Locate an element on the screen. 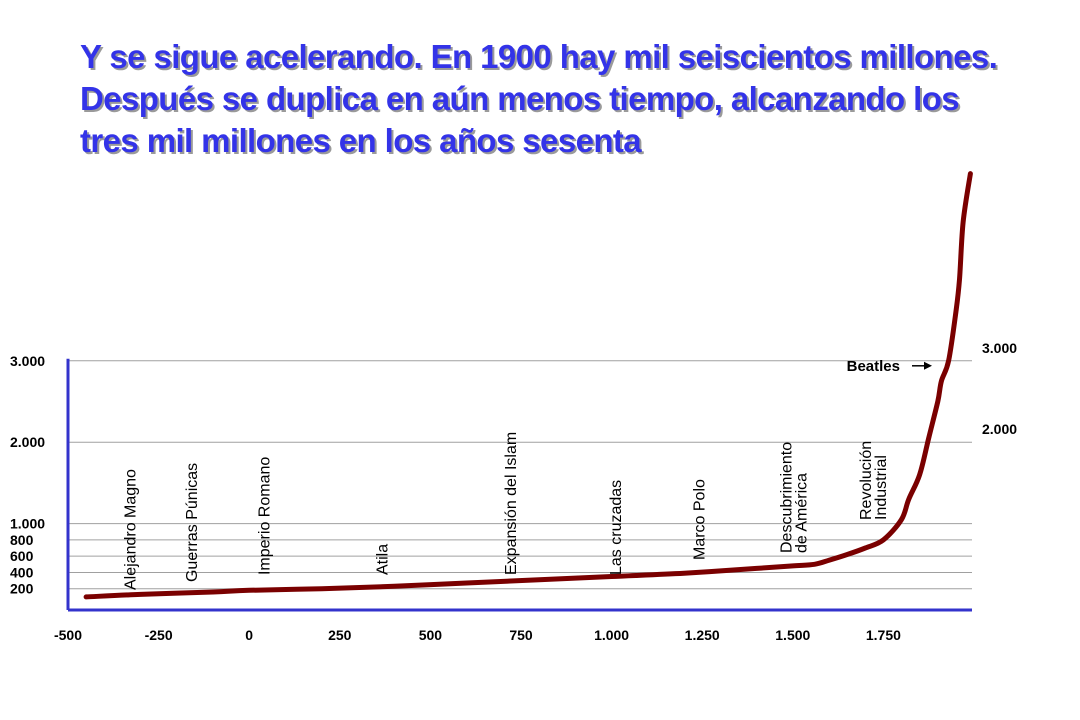 This screenshot has width=1080, height=720. event-annotation: Marco Polo is located at coordinates (700, 519).